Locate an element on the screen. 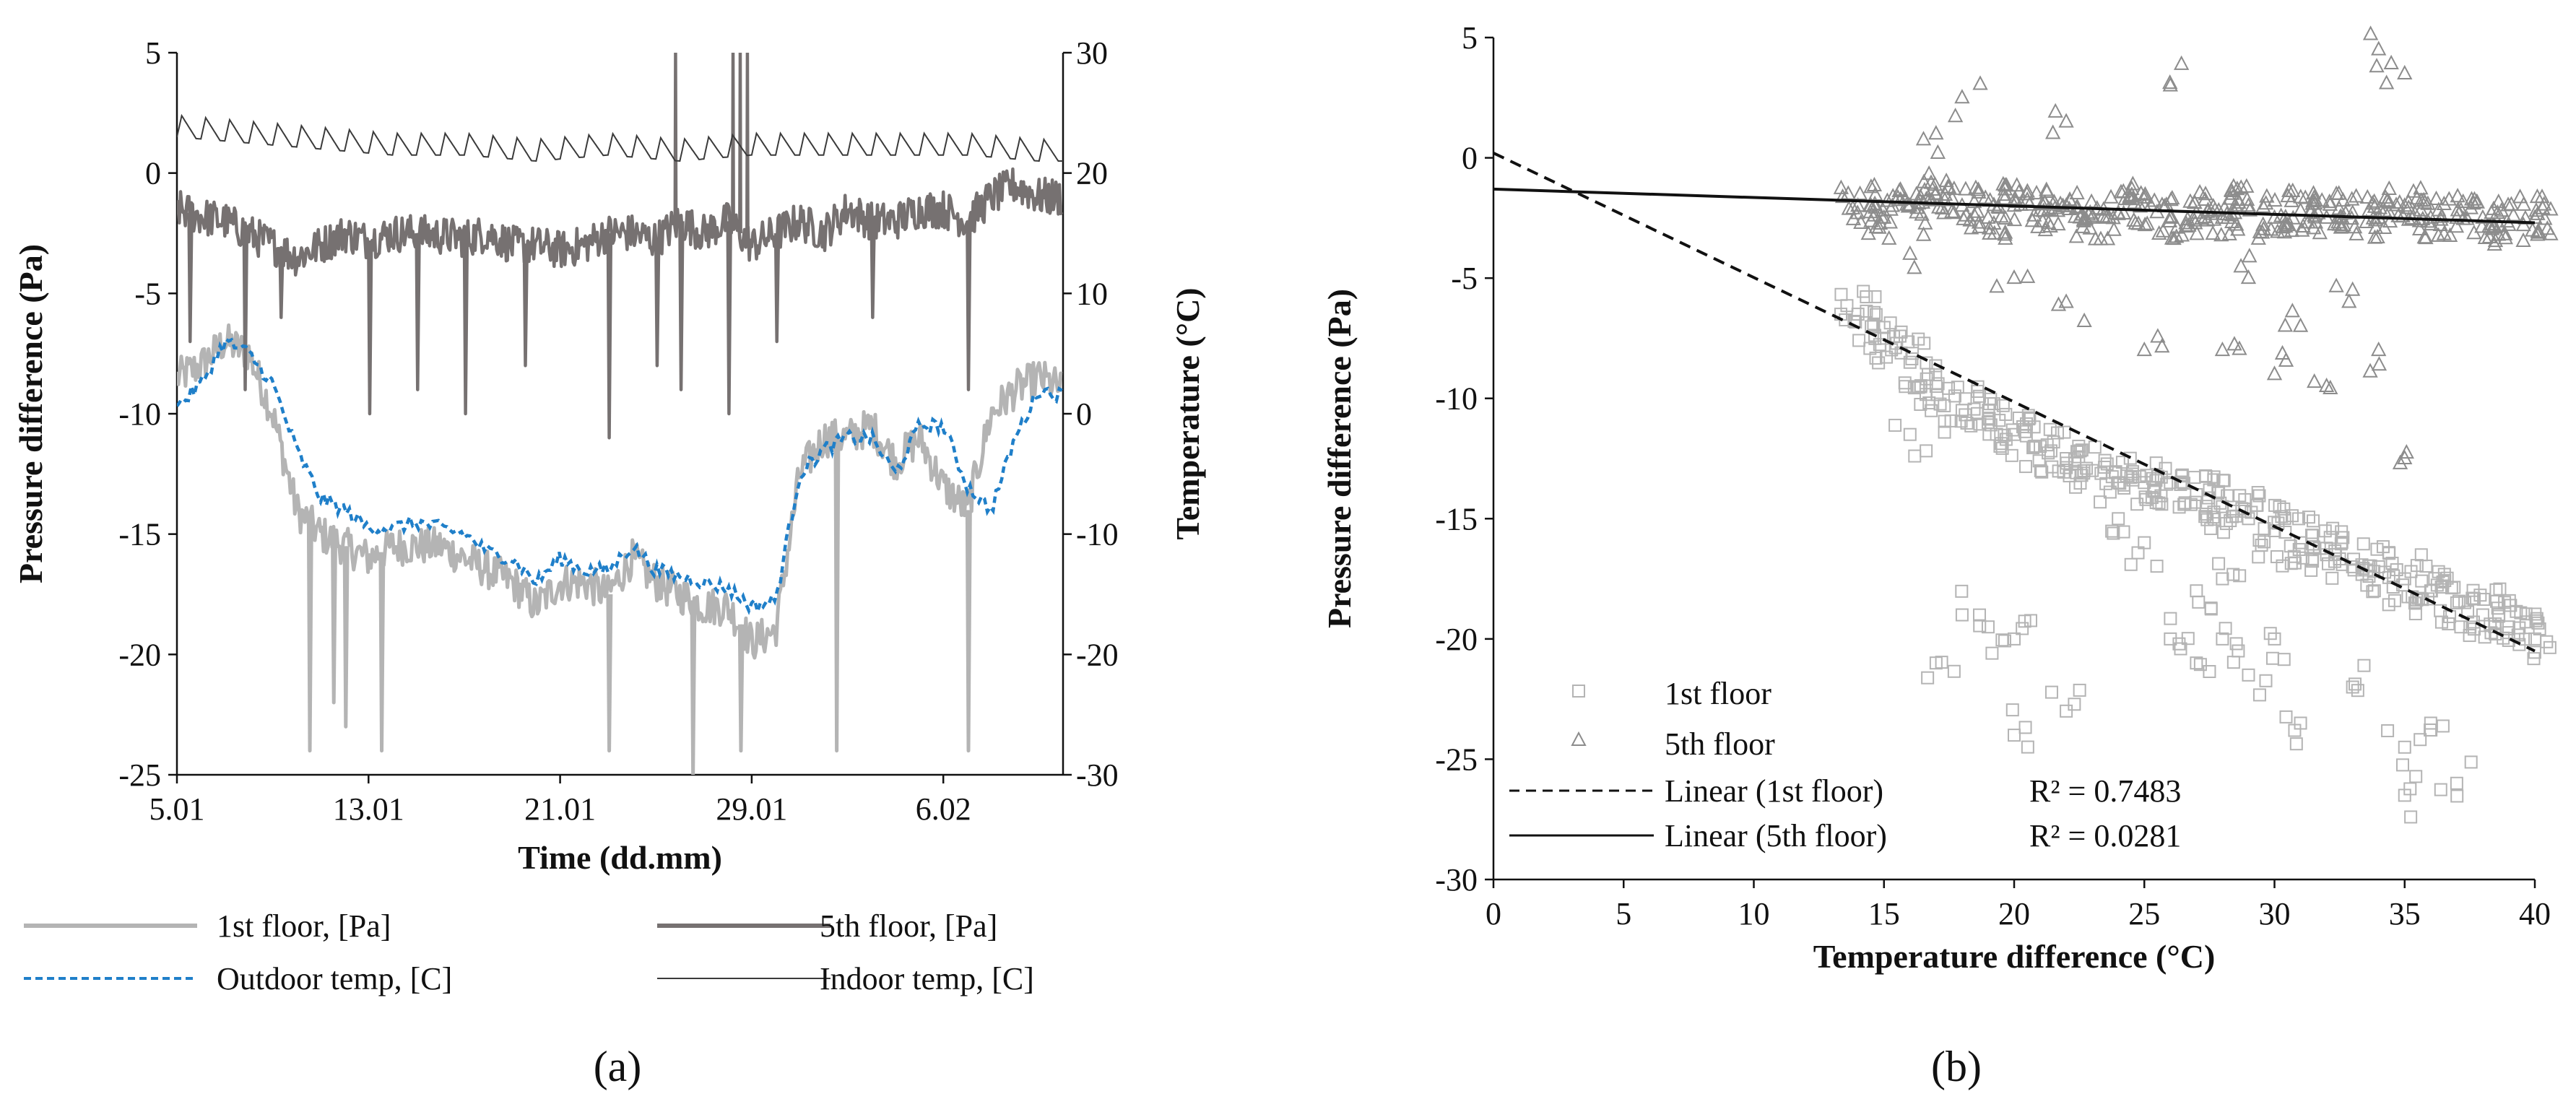 This screenshot has height=1099, width=2576. legend-marker-triangle is located at coordinates (1579, 739).